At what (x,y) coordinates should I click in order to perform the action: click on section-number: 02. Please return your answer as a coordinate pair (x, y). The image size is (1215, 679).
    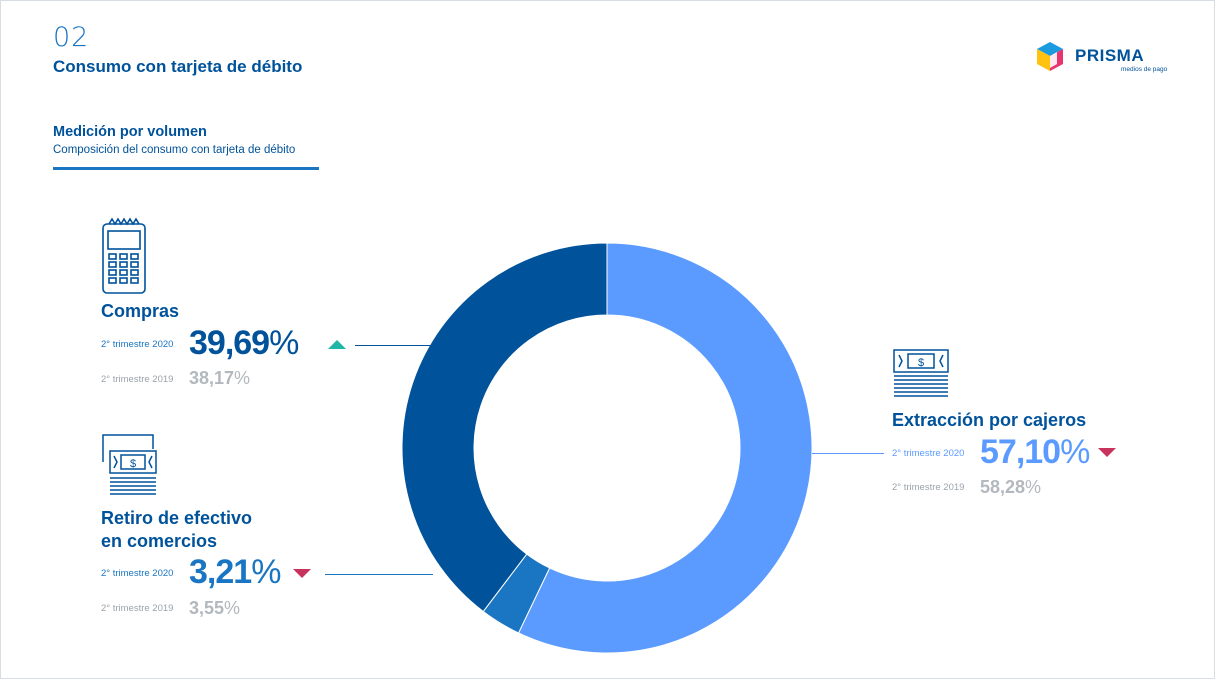
    Looking at the image, I should click on (71, 37).